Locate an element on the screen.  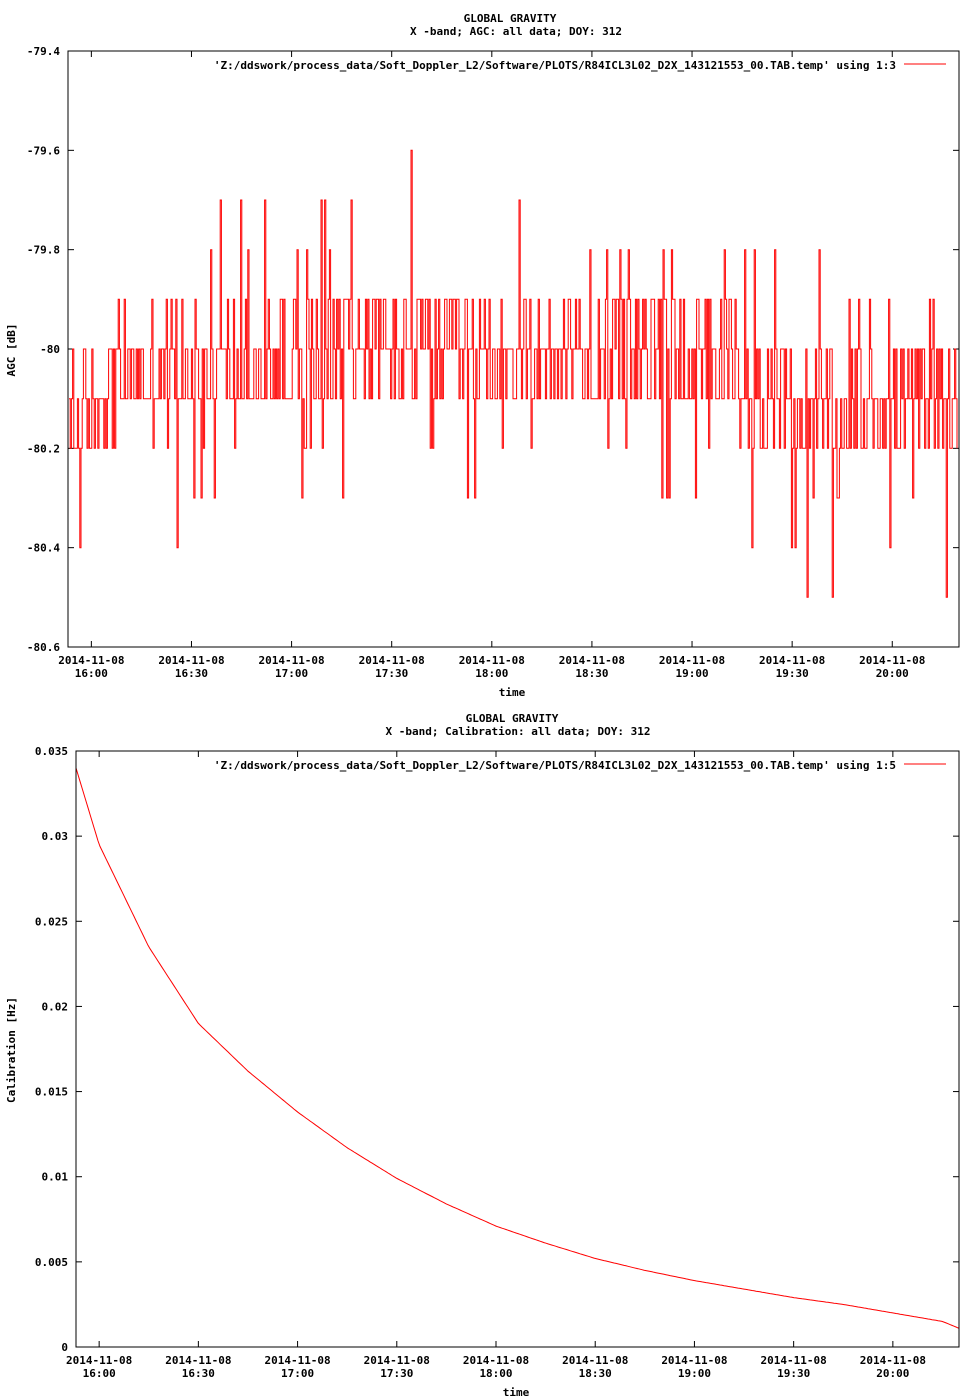
y-tick-label: 0.025 is located at coordinates (51, 921).